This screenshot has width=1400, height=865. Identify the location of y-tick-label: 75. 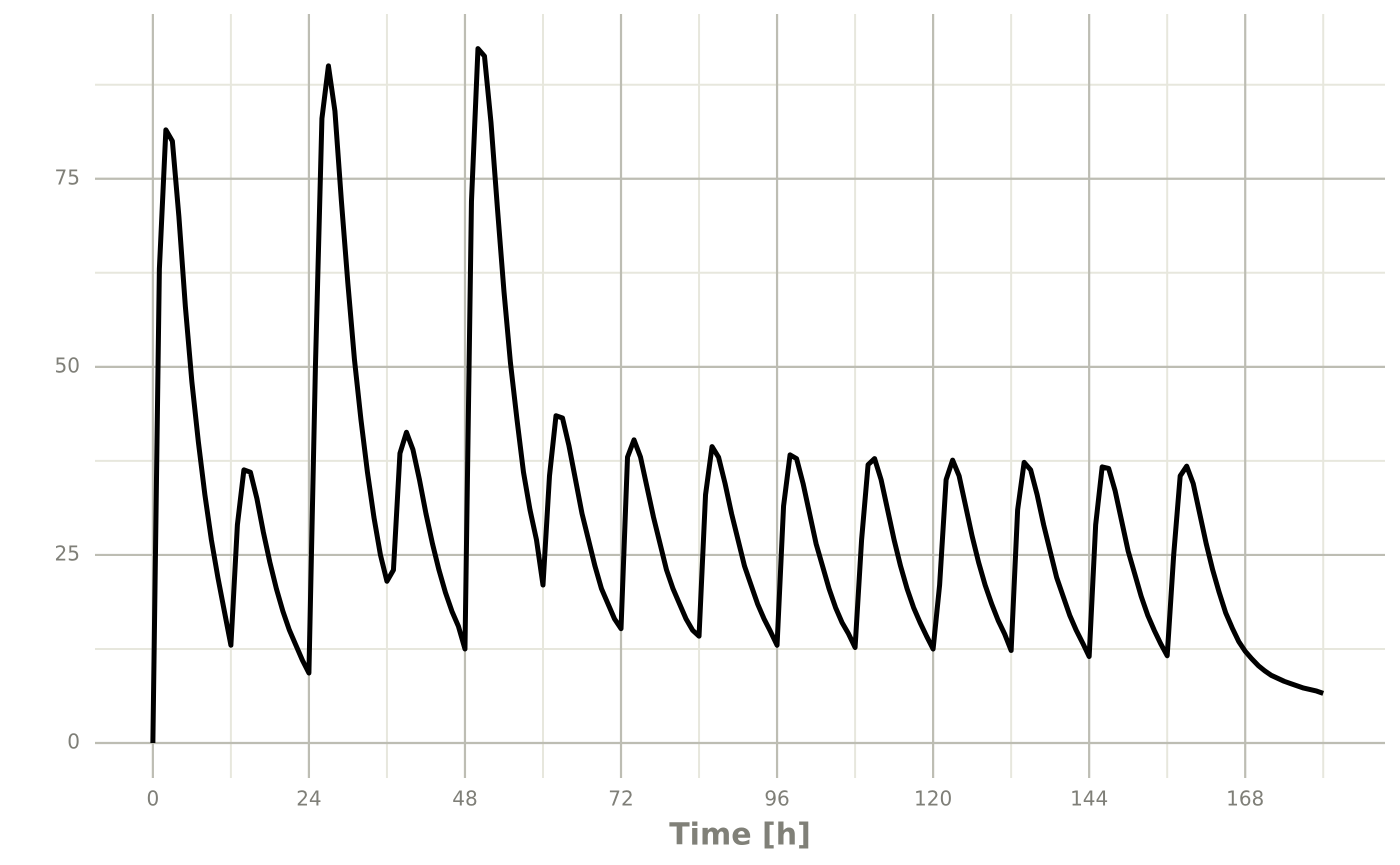
(67, 177).